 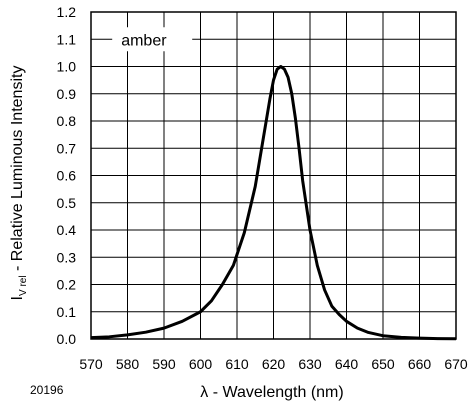 What do you see at coordinates (144, 40) in the screenshot?
I see `legend-label-amber: amber` at bounding box center [144, 40].